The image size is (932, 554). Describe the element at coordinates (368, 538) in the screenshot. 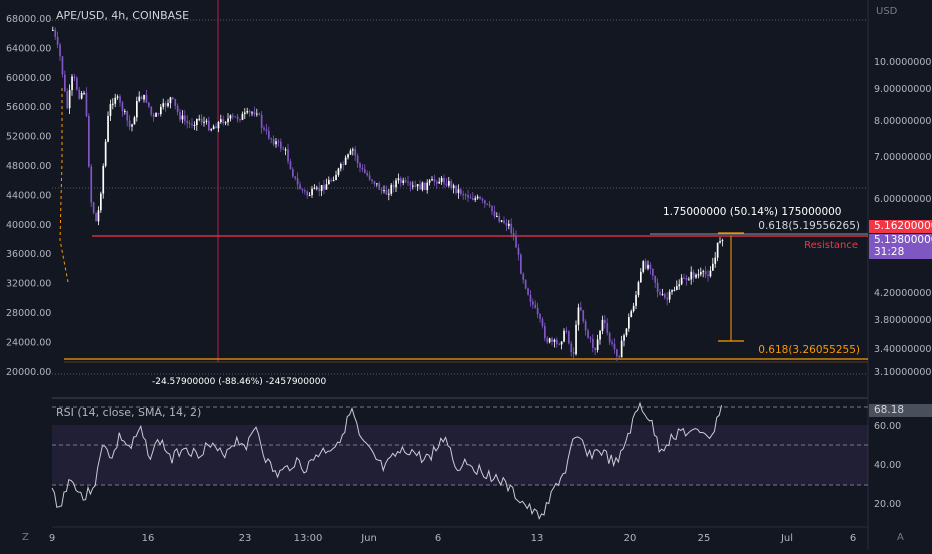

I see `time-axis-tick: Jun` at that location.